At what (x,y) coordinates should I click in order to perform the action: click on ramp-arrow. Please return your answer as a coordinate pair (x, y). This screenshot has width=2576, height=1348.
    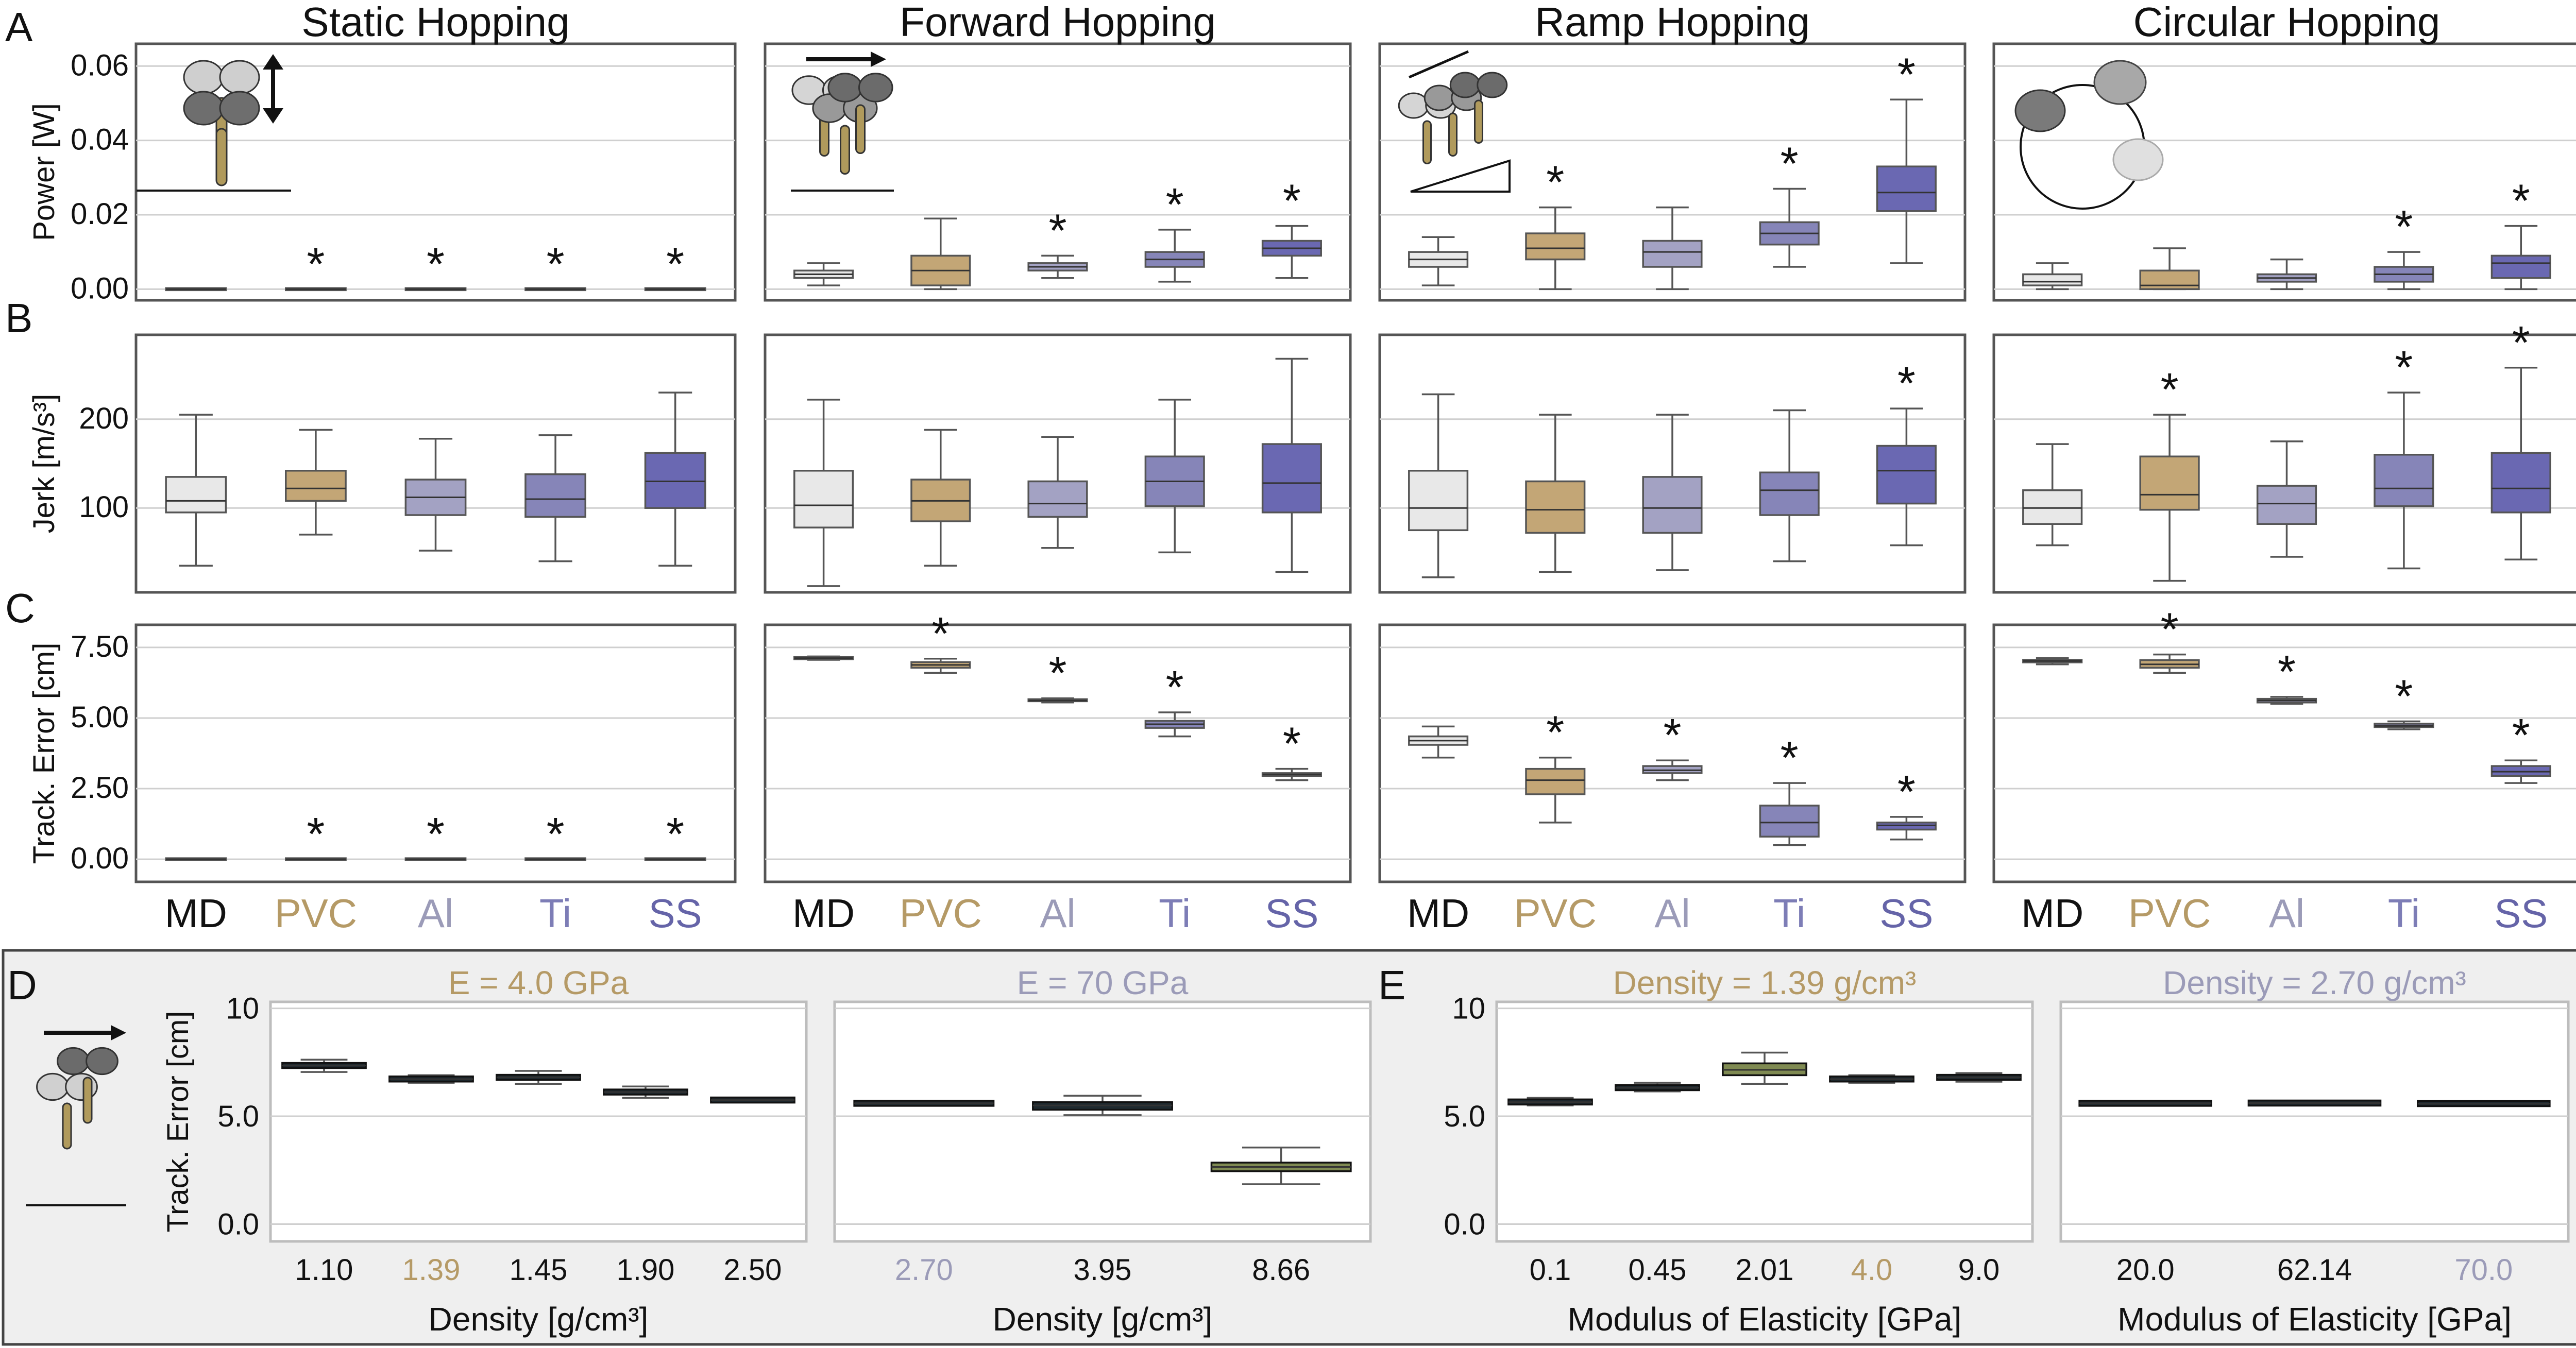
    Looking at the image, I should click on (1439, 64).